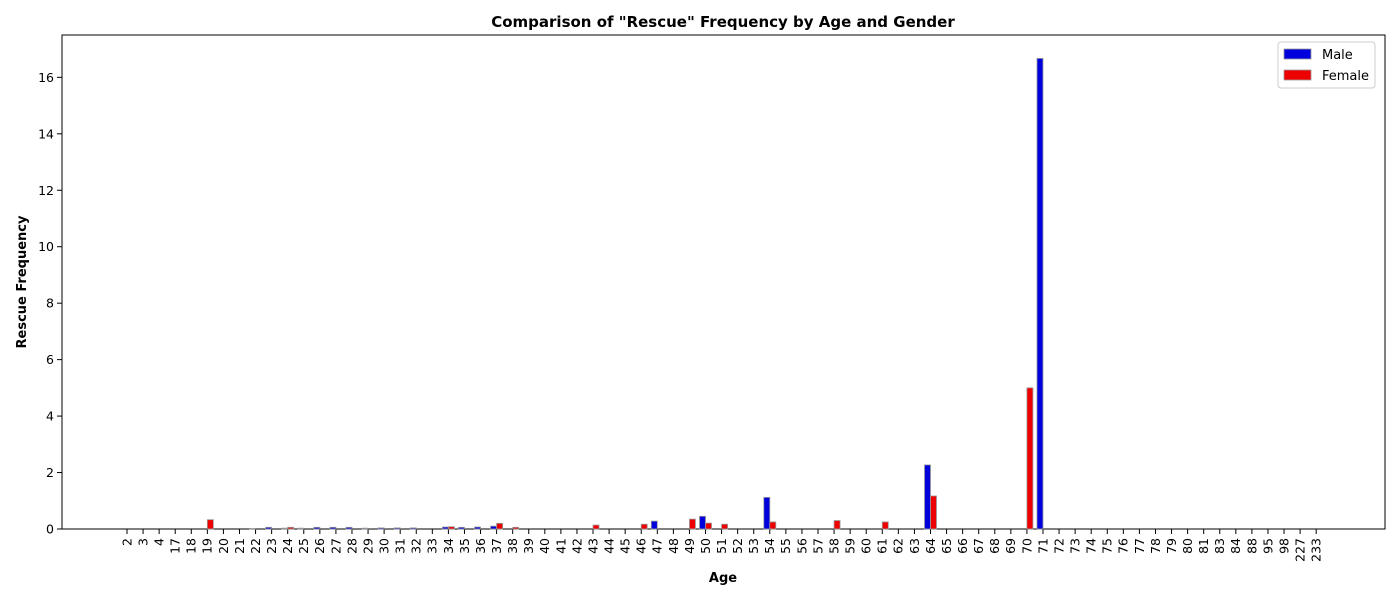 This screenshot has height=600, width=1400. I want to click on x-tick-label: 29, so click(367, 546).